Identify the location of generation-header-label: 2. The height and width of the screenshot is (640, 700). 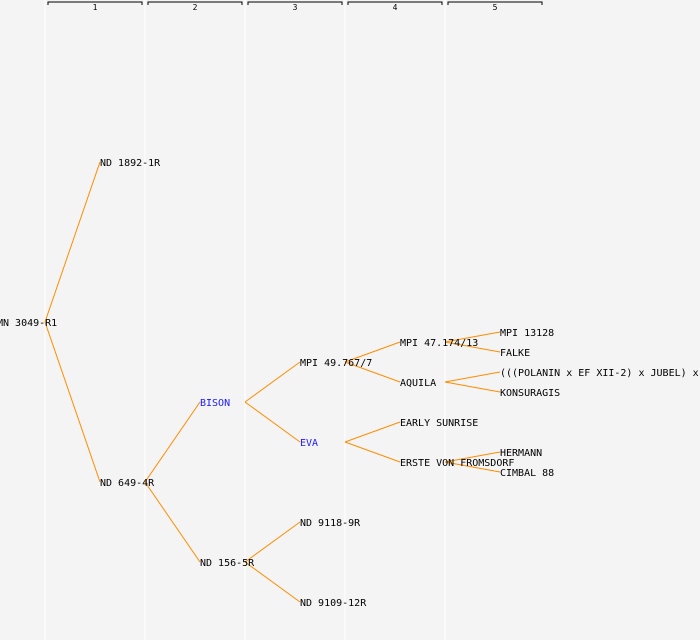
(195, 7).